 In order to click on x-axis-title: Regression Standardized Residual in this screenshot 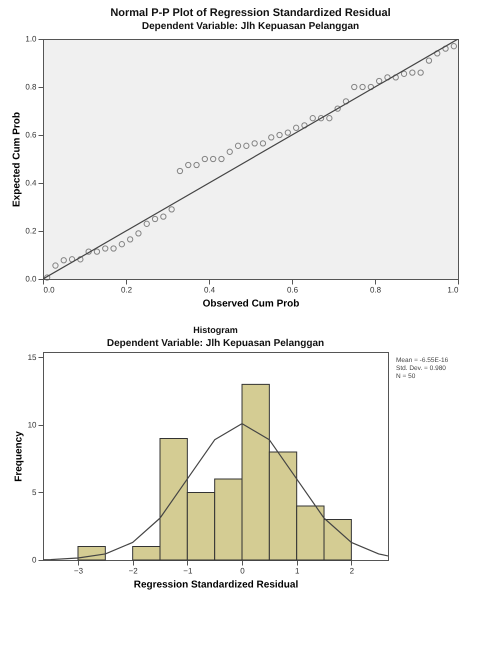, I will do `click(216, 585)`.